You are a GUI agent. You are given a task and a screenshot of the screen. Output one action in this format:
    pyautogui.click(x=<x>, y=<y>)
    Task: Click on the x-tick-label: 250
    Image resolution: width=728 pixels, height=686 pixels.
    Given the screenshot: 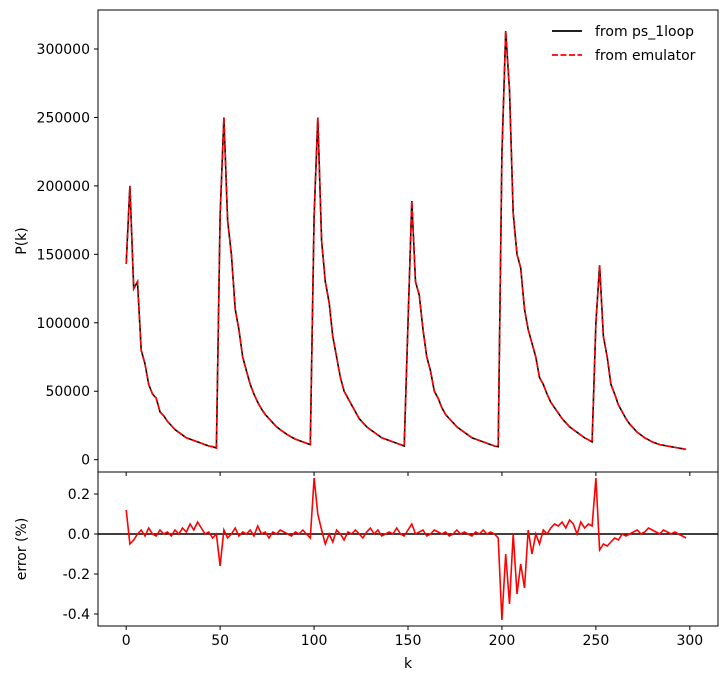 What is the action you would take?
    pyautogui.click(x=596, y=641)
    